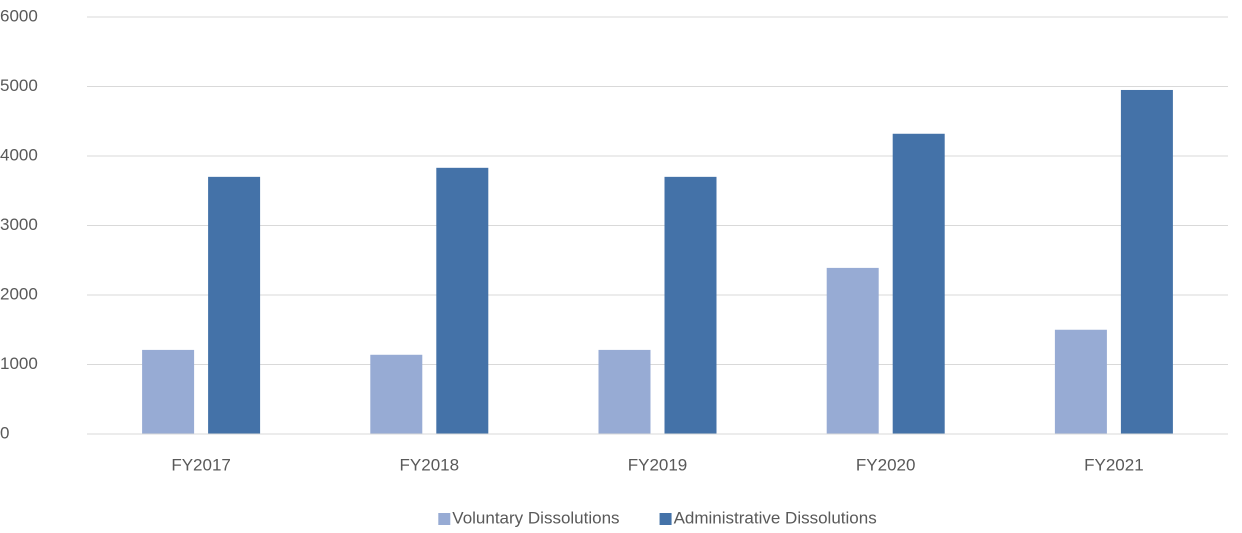 This screenshot has height=533, width=1242. What do you see at coordinates (19, 293) in the screenshot?
I see `y-tick-label: 2000` at bounding box center [19, 293].